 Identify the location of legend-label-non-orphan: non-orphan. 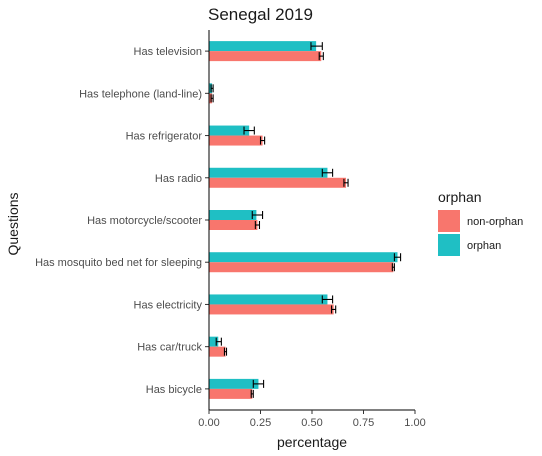
(495, 222).